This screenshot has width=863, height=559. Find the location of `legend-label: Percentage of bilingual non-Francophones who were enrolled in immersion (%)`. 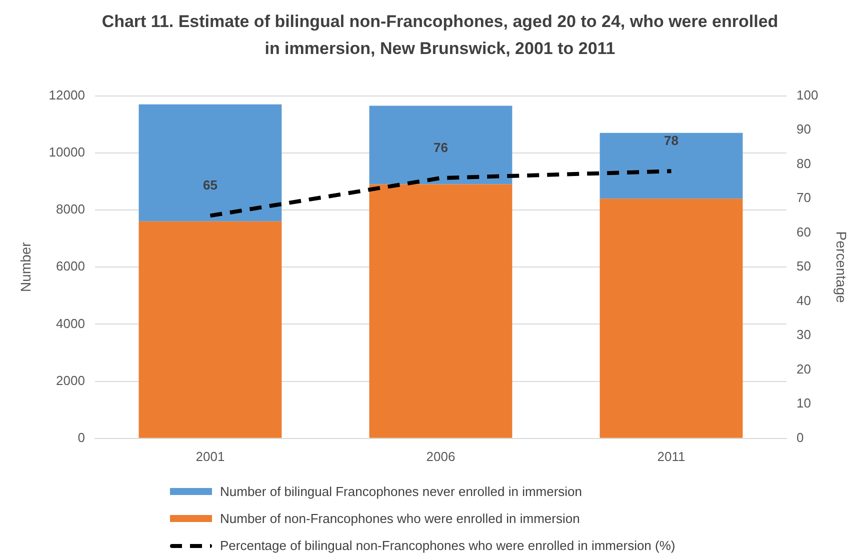

legend-label: Percentage of bilingual non-Francophones who were enrolled in immersion (%) is located at coordinates (448, 545).